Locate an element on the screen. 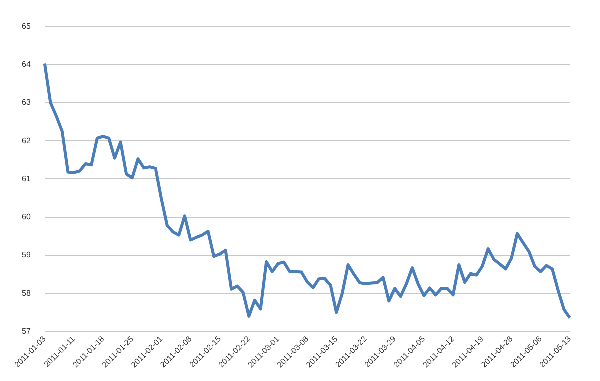 The image size is (600, 381). y-tick-label: 57 is located at coordinates (27, 331).